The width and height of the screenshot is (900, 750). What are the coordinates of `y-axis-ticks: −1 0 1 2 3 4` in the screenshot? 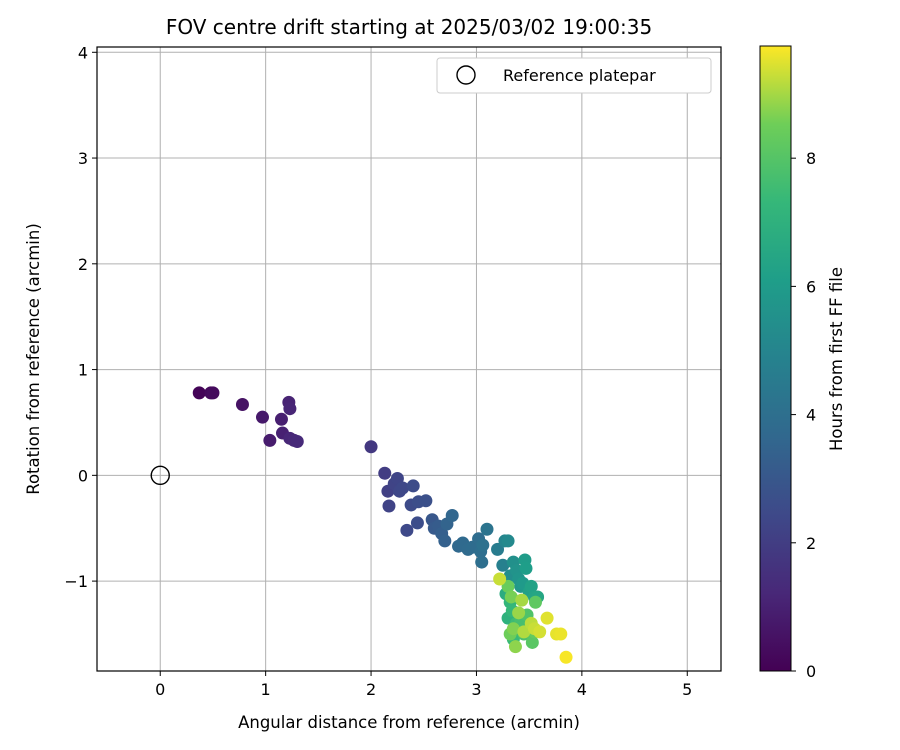 It's located at (80, 317).